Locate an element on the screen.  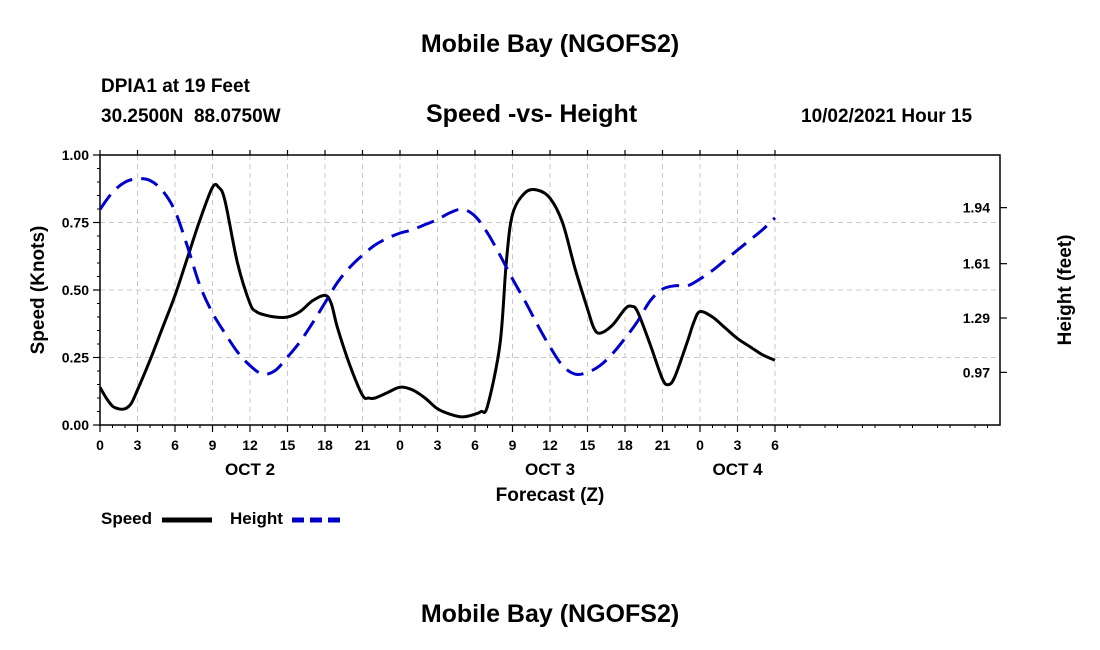
y2-axis-label: Height (feet) is located at coordinates (1065, 290).